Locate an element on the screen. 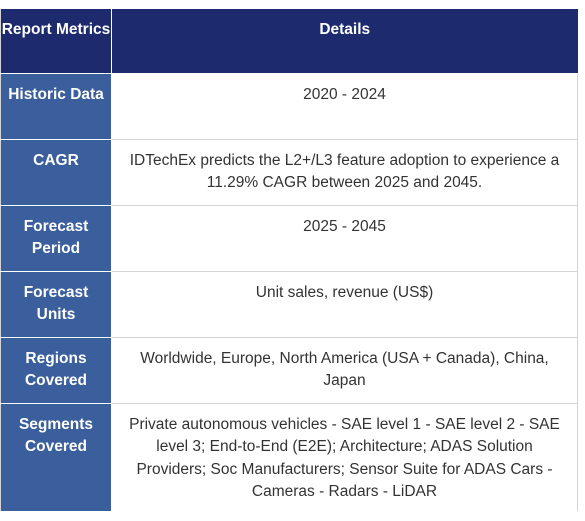 This screenshot has width=585, height=521. details-cell: Unit sales, revenue (US$) is located at coordinates (344, 304).